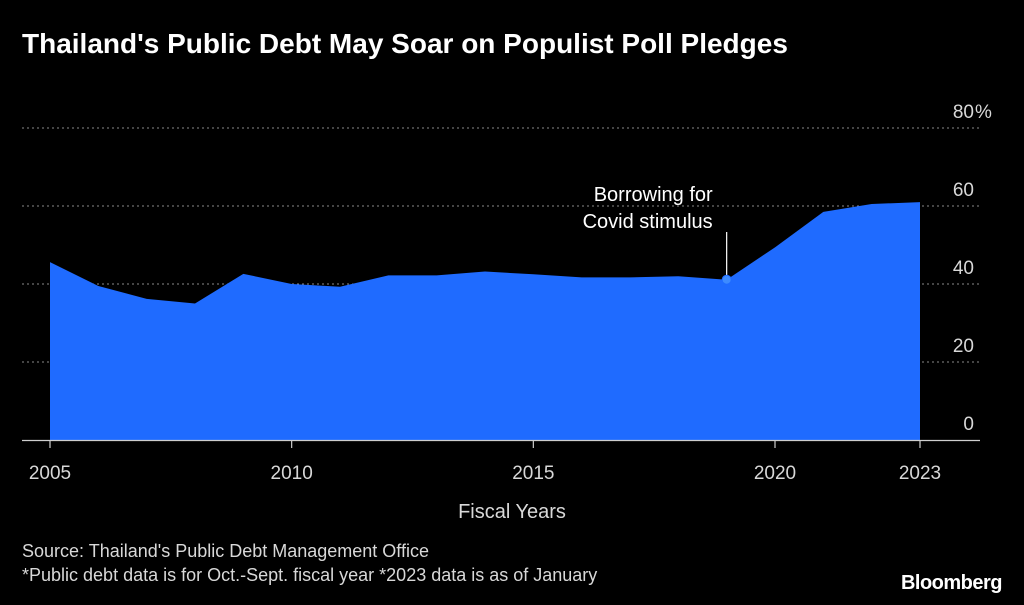  What do you see at coordinates (648, 222) in the screenshot?
I see `annotation-text-line-2: Covid stimulus` at bounding box center [648, 222].